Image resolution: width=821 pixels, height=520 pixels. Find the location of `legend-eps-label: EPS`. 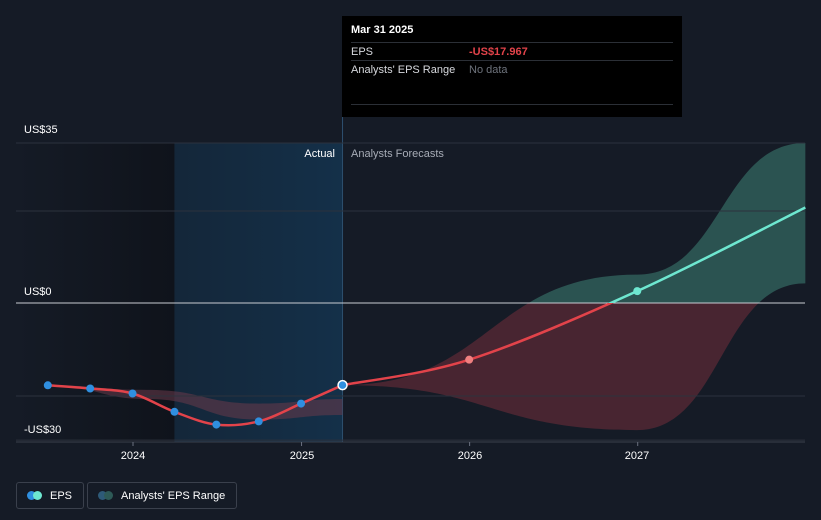

legend-eps-label: EPS is located at coordinates (61, 495).